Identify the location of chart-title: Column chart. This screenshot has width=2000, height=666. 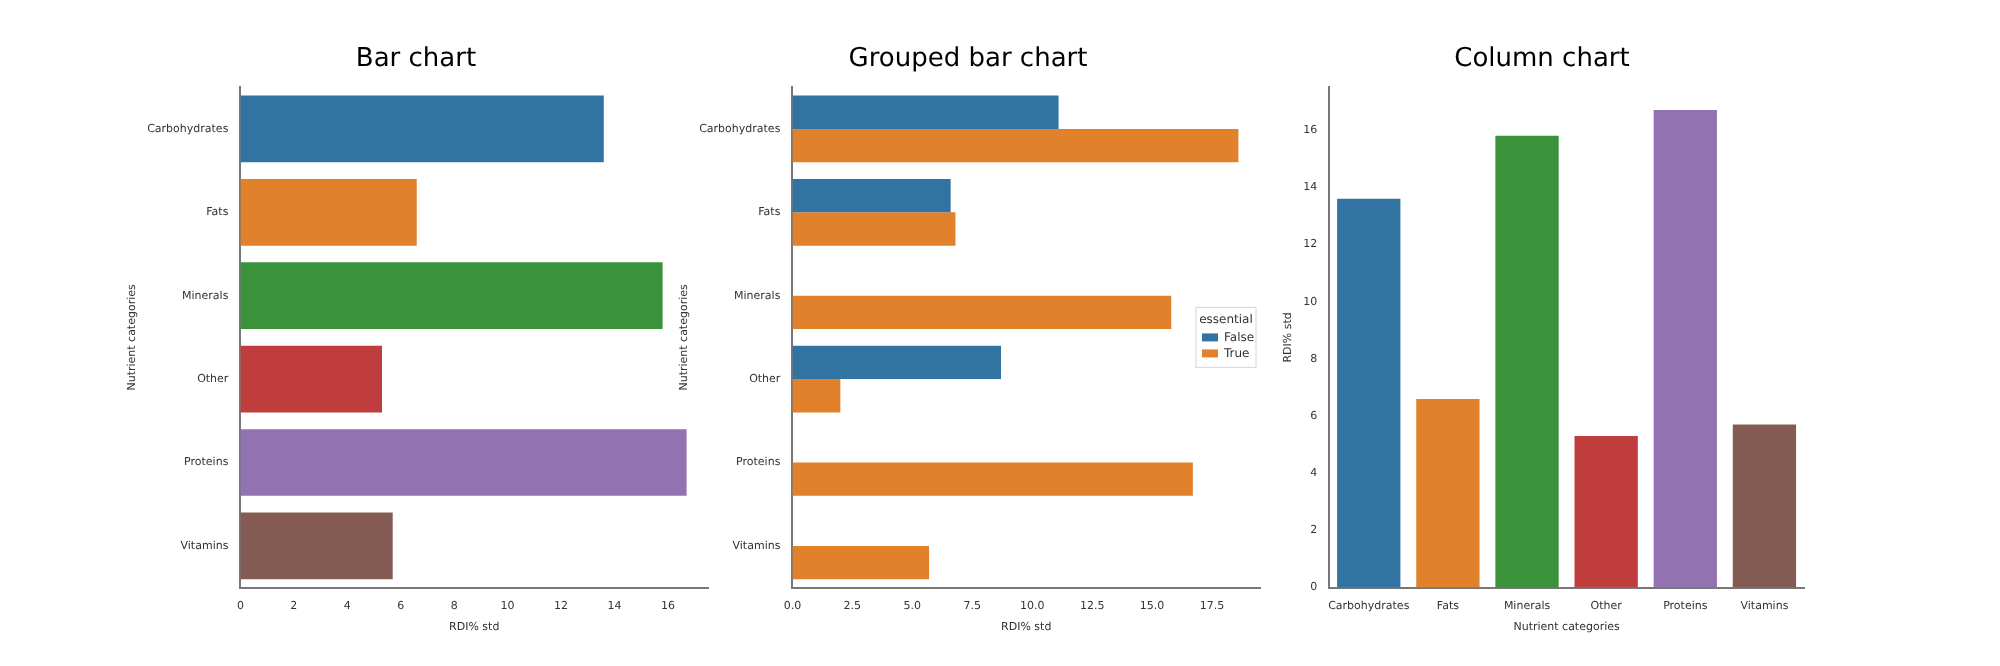
(1542, 59).